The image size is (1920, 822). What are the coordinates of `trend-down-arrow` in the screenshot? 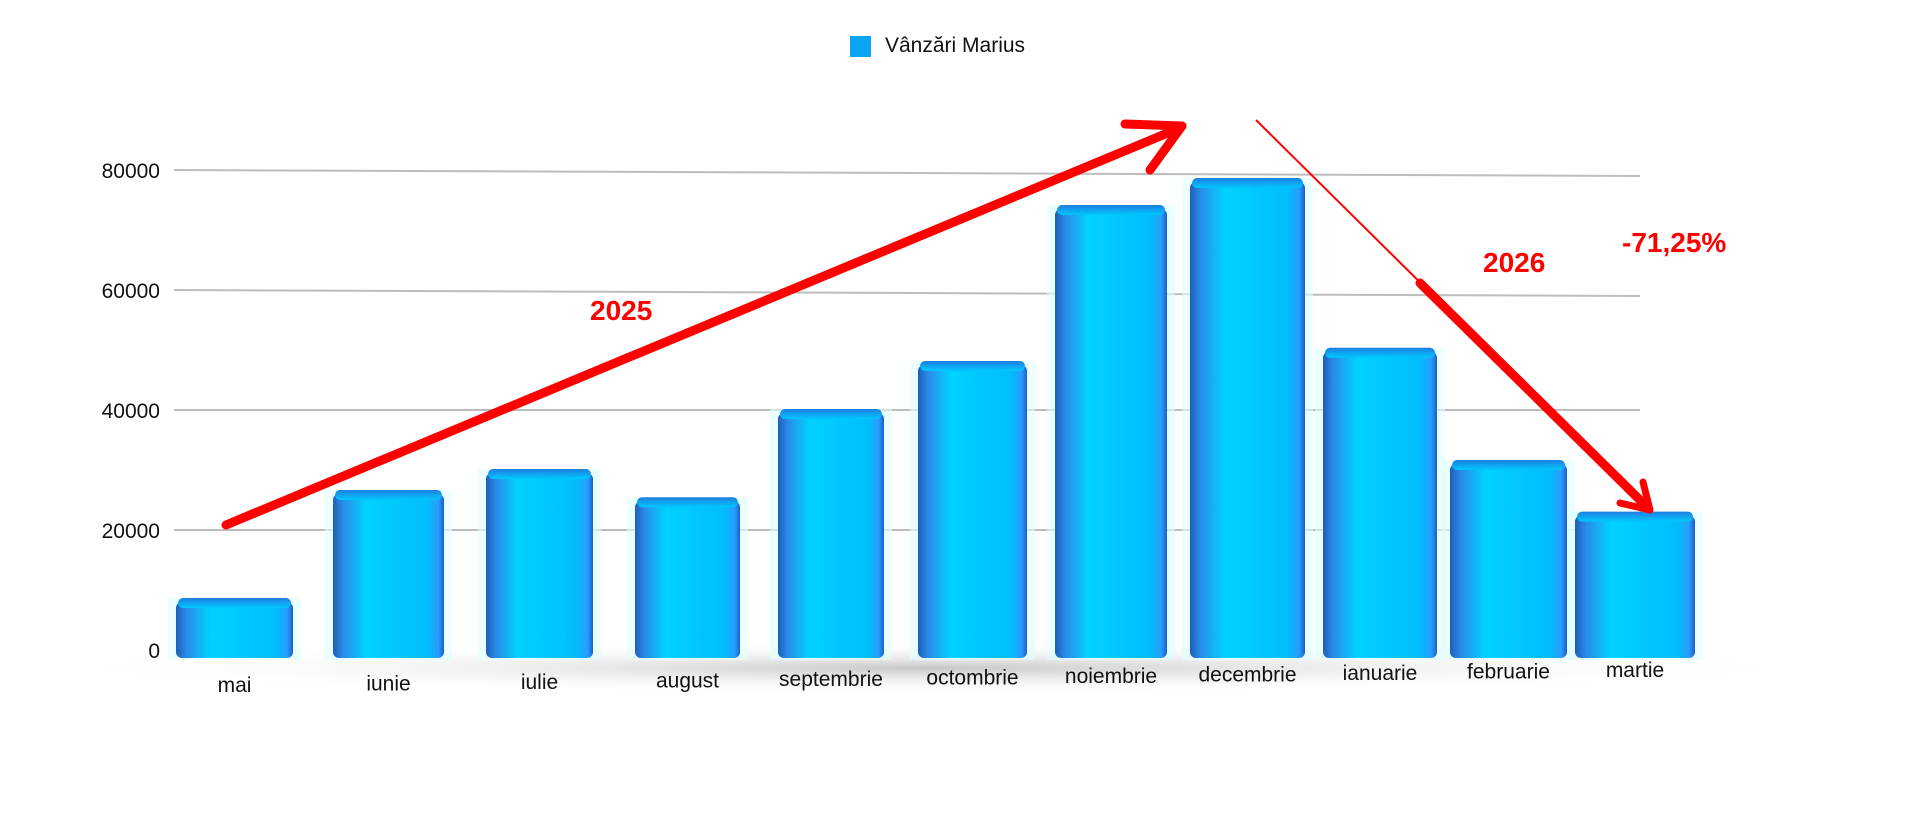 It's located at (1532, 394).